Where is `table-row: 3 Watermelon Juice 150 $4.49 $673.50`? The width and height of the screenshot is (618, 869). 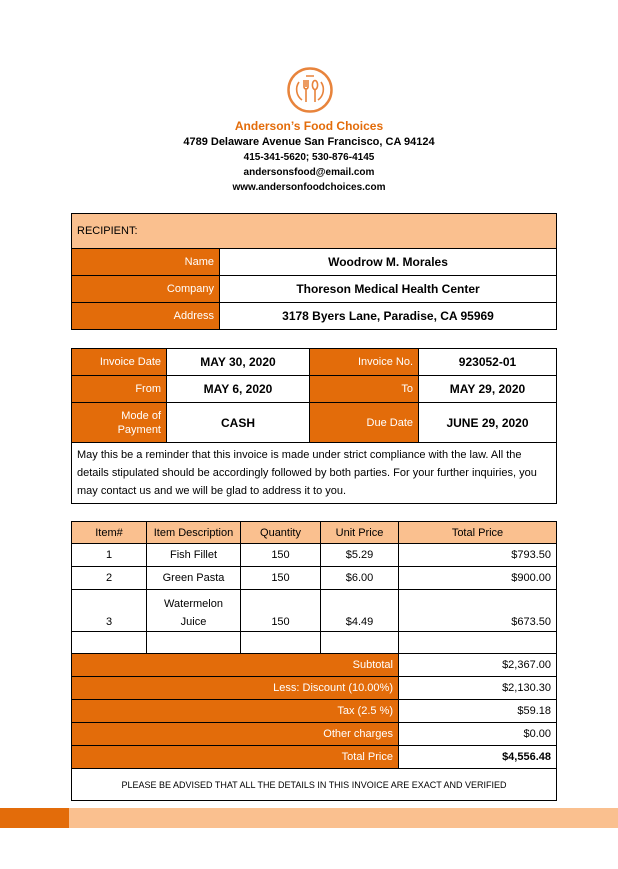
table-row: 3 Watermelon Juice 150 $4.49 $673.50 is located at coordinates (314, 610).